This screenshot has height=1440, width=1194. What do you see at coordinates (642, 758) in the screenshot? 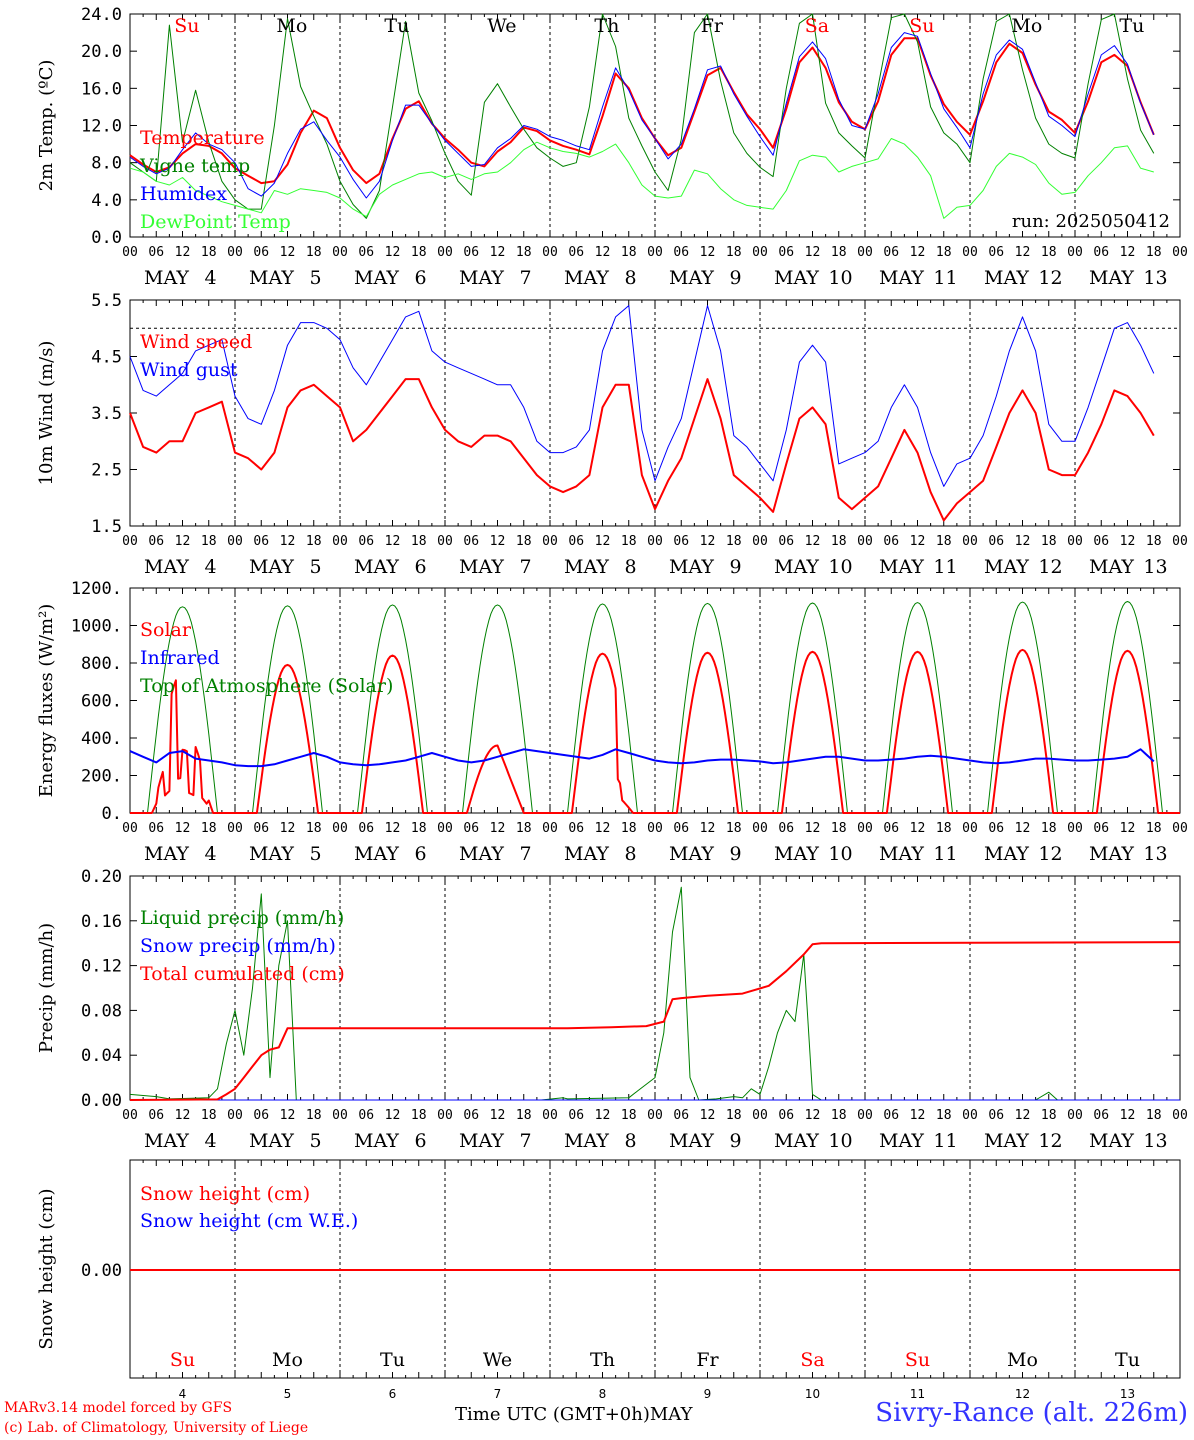
I see `series-infrared` at bounding box center [642, 758].